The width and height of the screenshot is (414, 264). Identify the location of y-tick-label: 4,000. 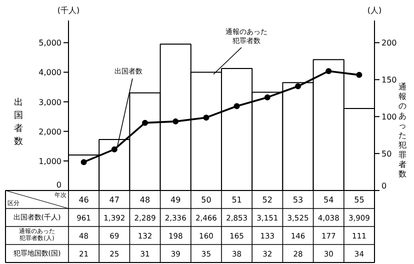
(50, 73).